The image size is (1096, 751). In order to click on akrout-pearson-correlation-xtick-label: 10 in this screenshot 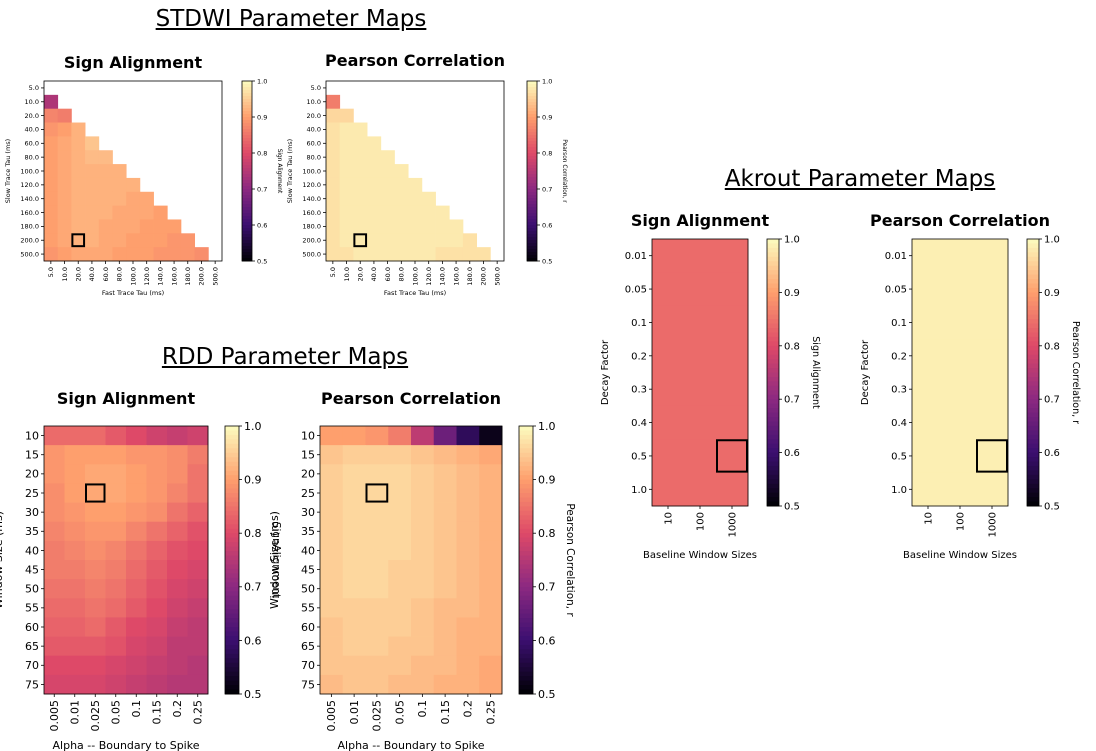, I will do `click(929, 518)`.